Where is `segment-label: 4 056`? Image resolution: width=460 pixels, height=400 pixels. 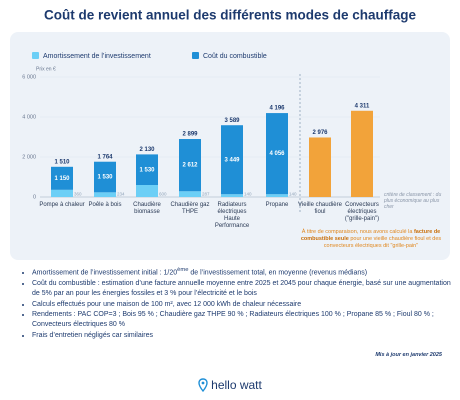
segment-label: 4 056 is located at coordinates (277, 154).